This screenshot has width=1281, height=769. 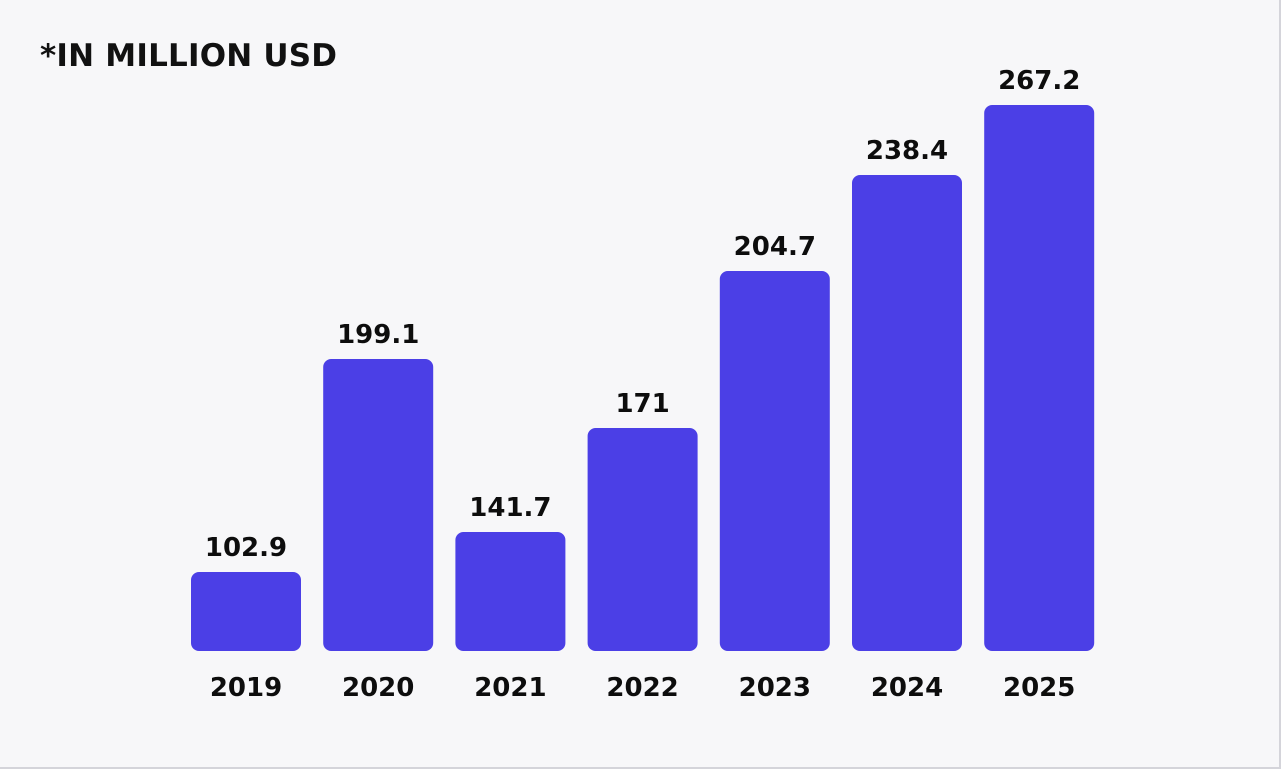 I want to click on bar-2019, so click(x=246, y=611).